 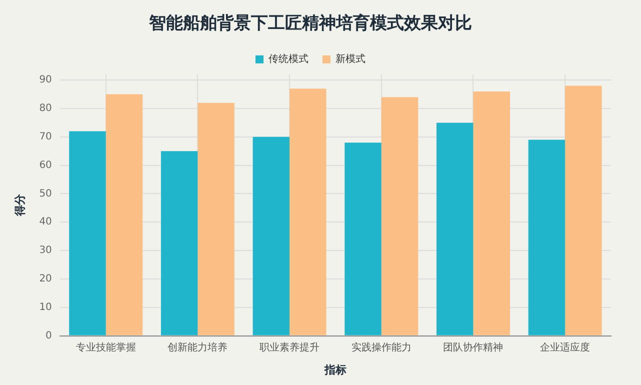 What do you see at coordinates (334, 369) in the screenshot?
I see `x-axis-title: 指标` at bounding box center [334, 369].